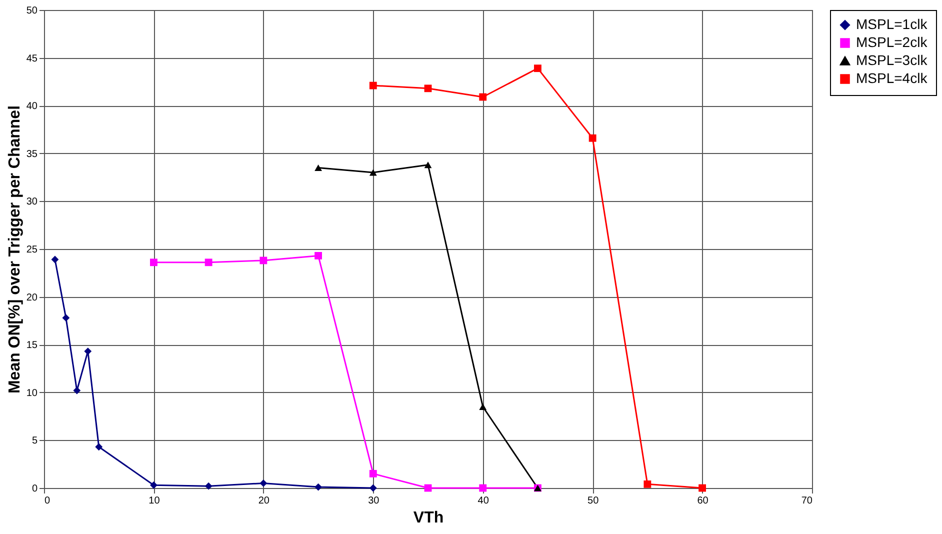  Describe the element at coordinates (428, 518) in the screenshot. I see `x-axis-title: VTh` at that location.